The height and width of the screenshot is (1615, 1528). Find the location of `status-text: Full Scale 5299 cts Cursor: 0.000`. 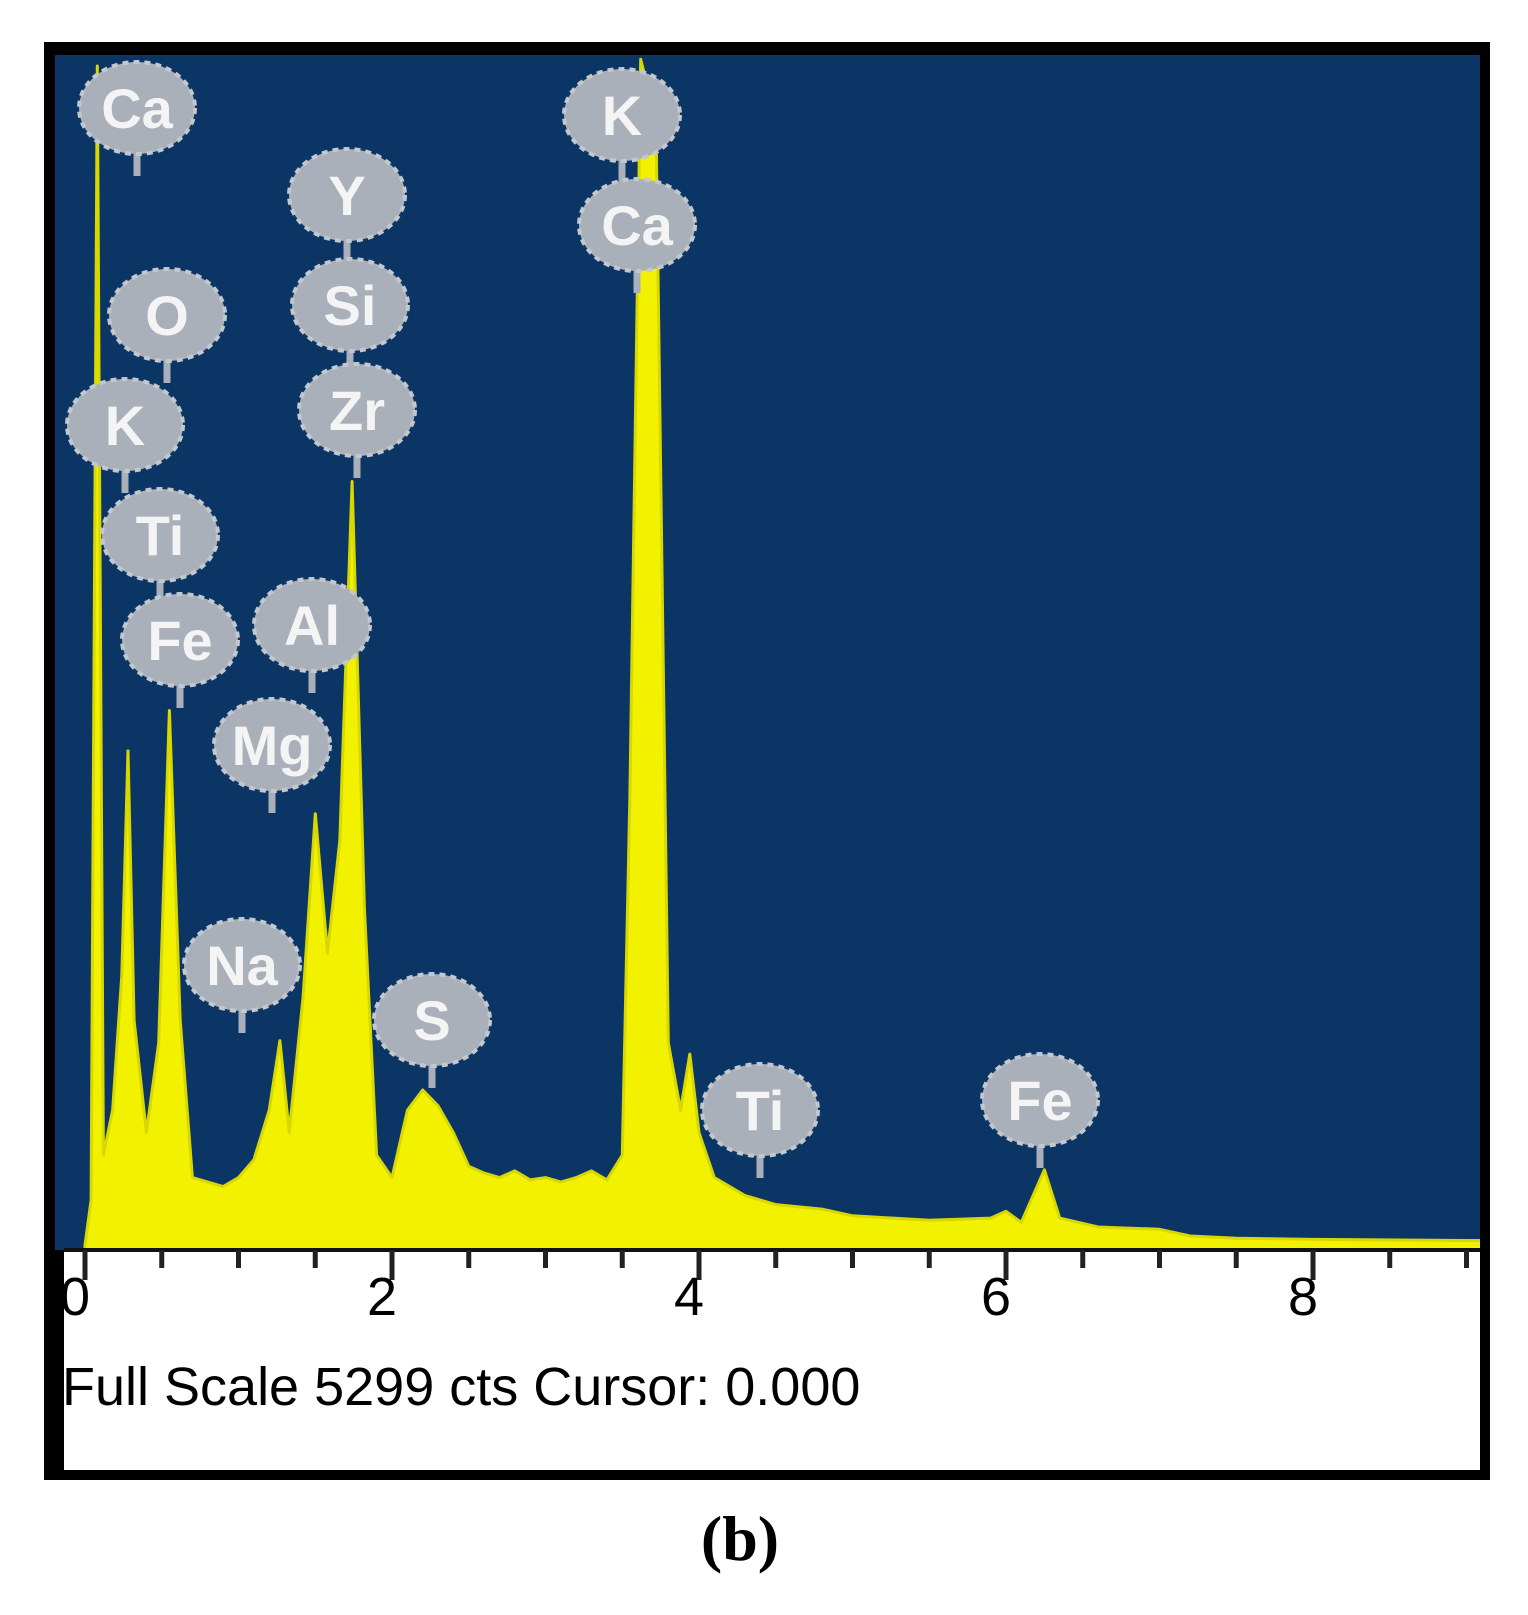

status-text: Full Scale 5299 cts Cursor: 0.000 is located at coordinates (461, 1387).